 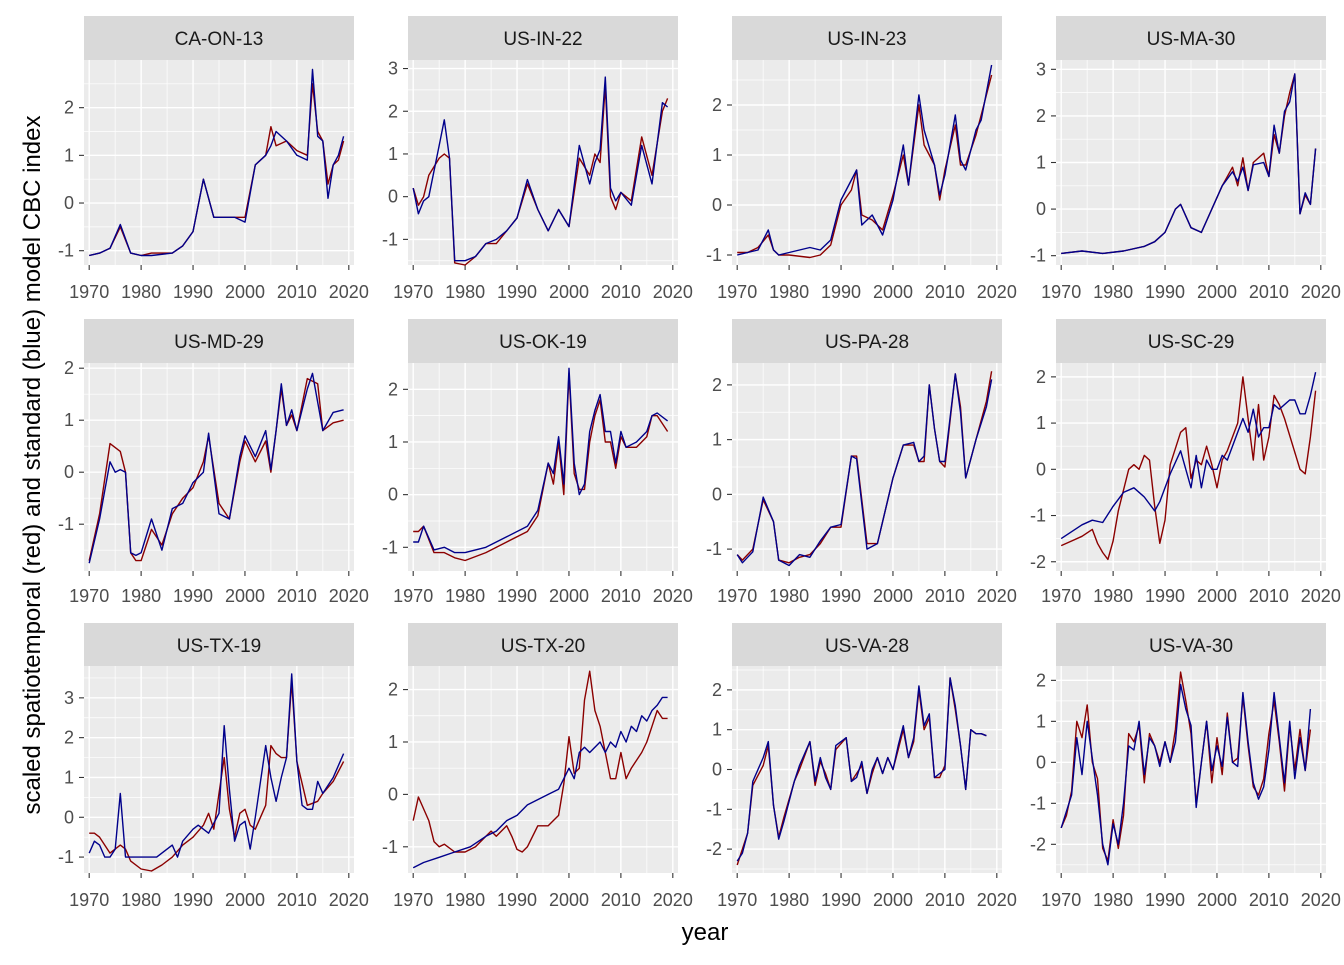 What do you see at coordinates (540, 761) in the screenshot?
I see `series-line-spatiotemporal` at bounding box center [540, 761].